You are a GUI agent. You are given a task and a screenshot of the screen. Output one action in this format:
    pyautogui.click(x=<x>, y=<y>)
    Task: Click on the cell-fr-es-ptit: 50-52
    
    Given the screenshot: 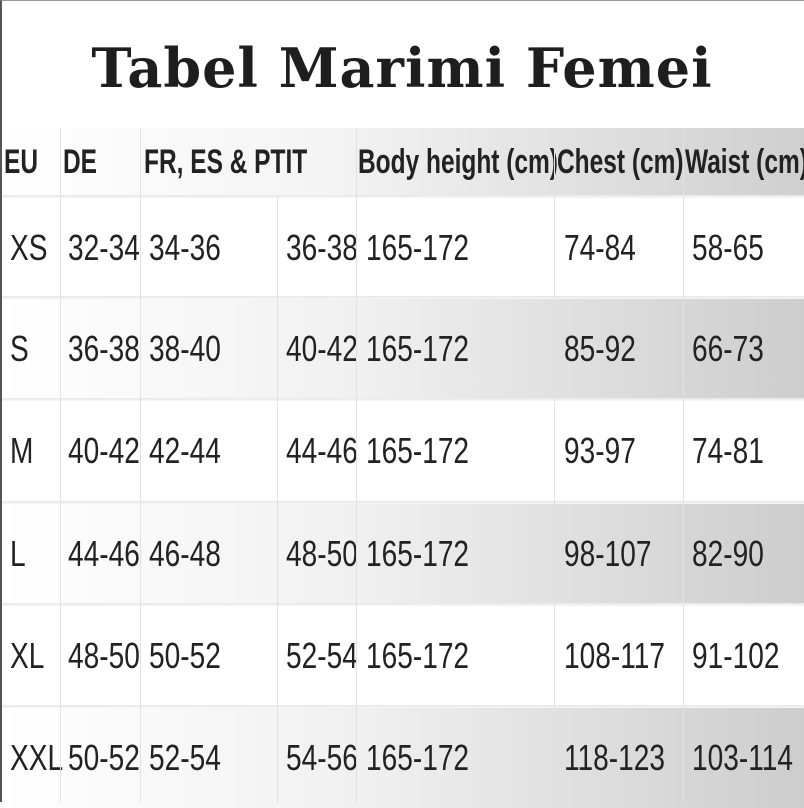 What is the action you would take?
    pyautogui.click(x=185, y=655)
    